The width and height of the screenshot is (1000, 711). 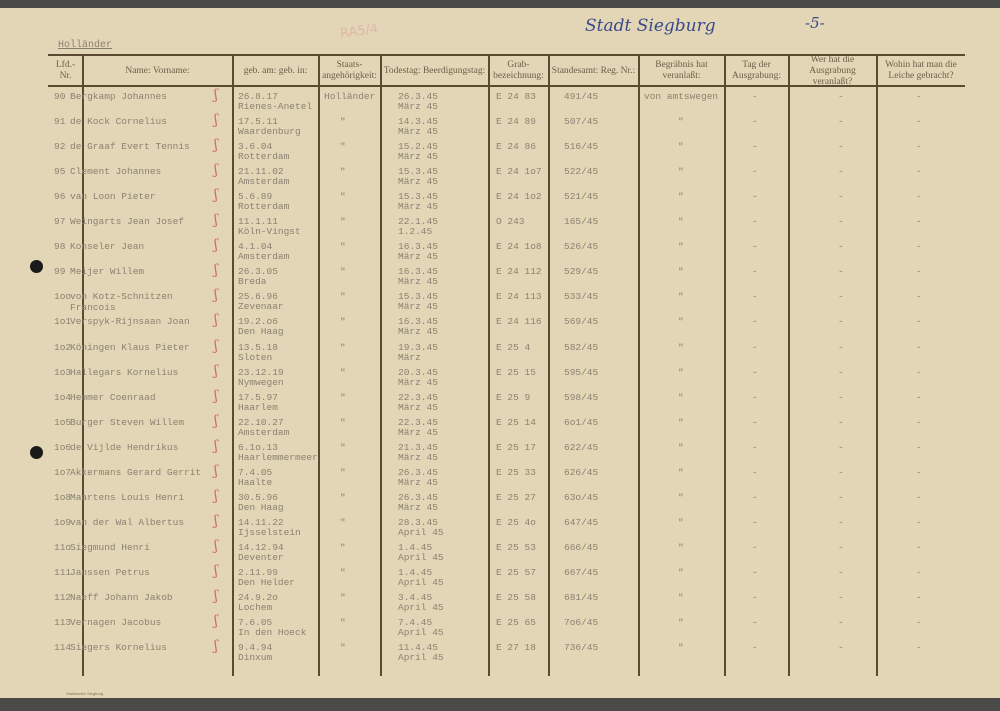 I want to click on cell-born-date: 26.3.05, so click(x=258, y=272).